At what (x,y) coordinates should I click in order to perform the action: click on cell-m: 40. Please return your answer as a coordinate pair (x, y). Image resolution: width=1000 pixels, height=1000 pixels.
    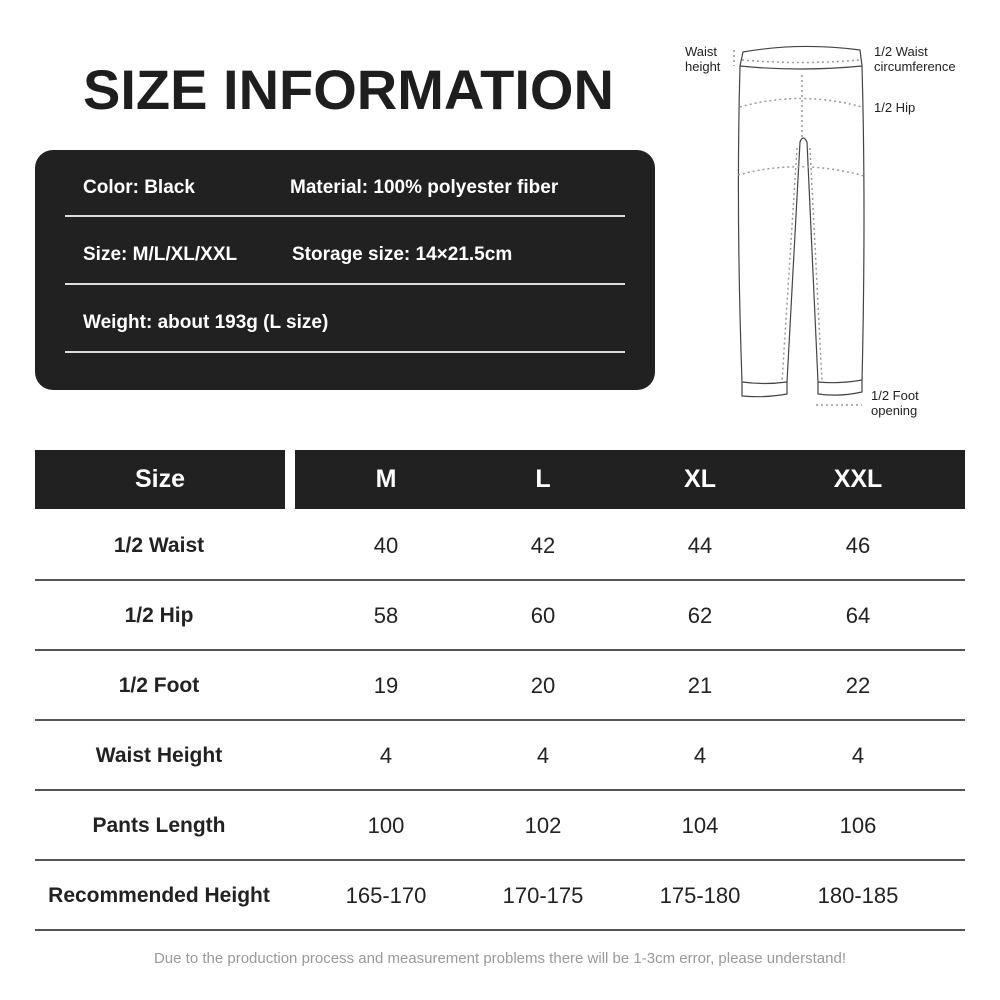
    Looking at the image, I should click on (386, 545).